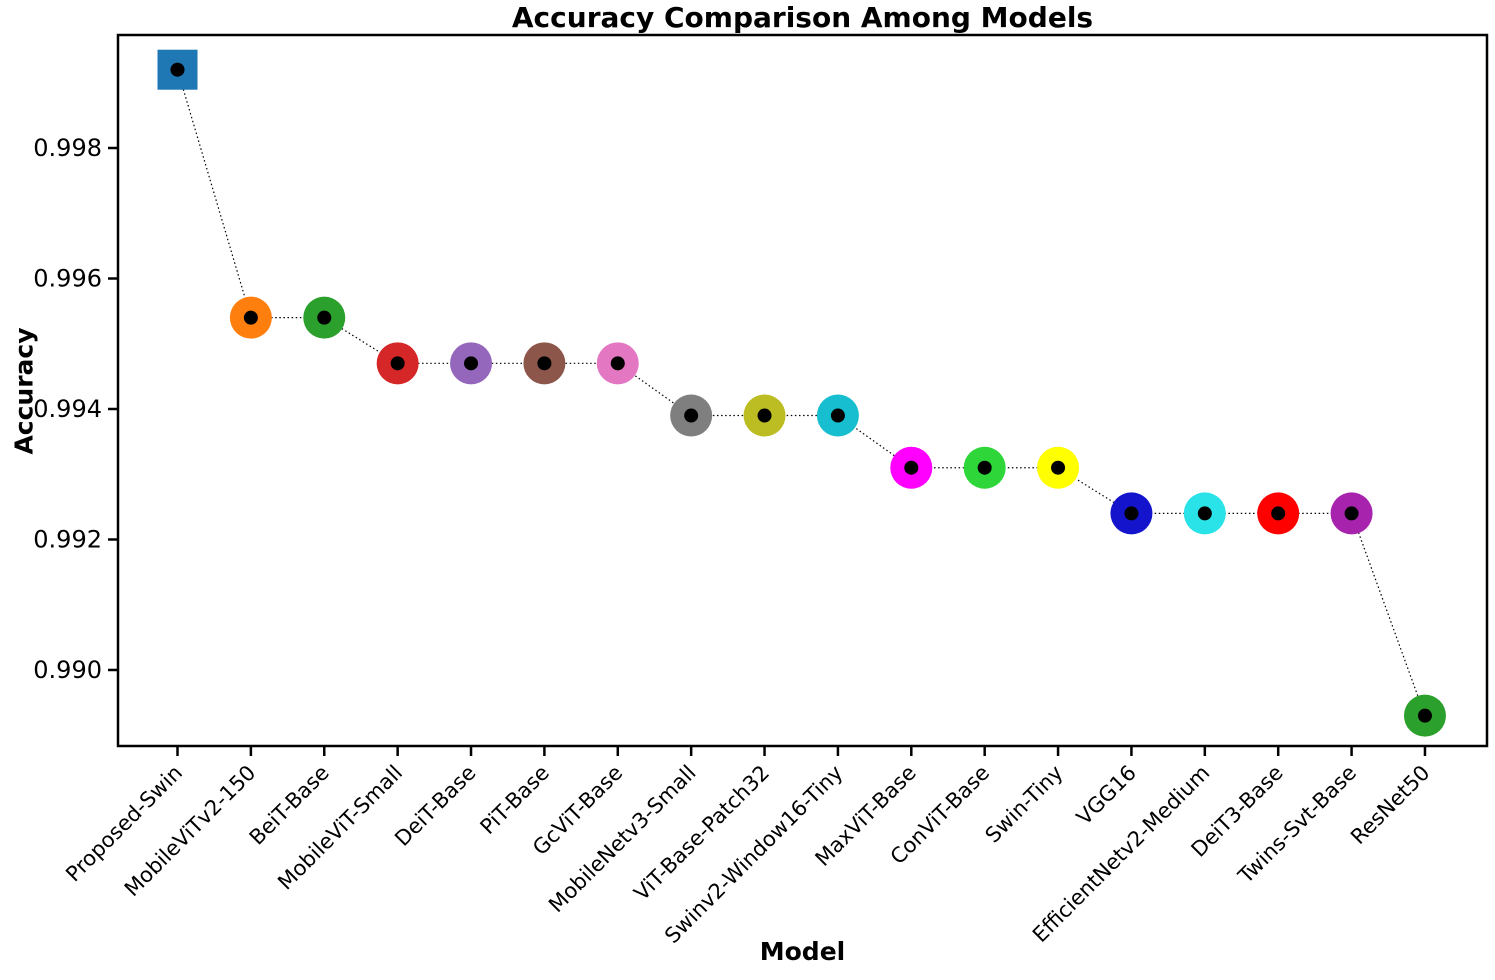  Describe the element at coordinates (691, 415) in the screenshot. I see `marker-center-dot-MobileNetv3-Small` at that location.